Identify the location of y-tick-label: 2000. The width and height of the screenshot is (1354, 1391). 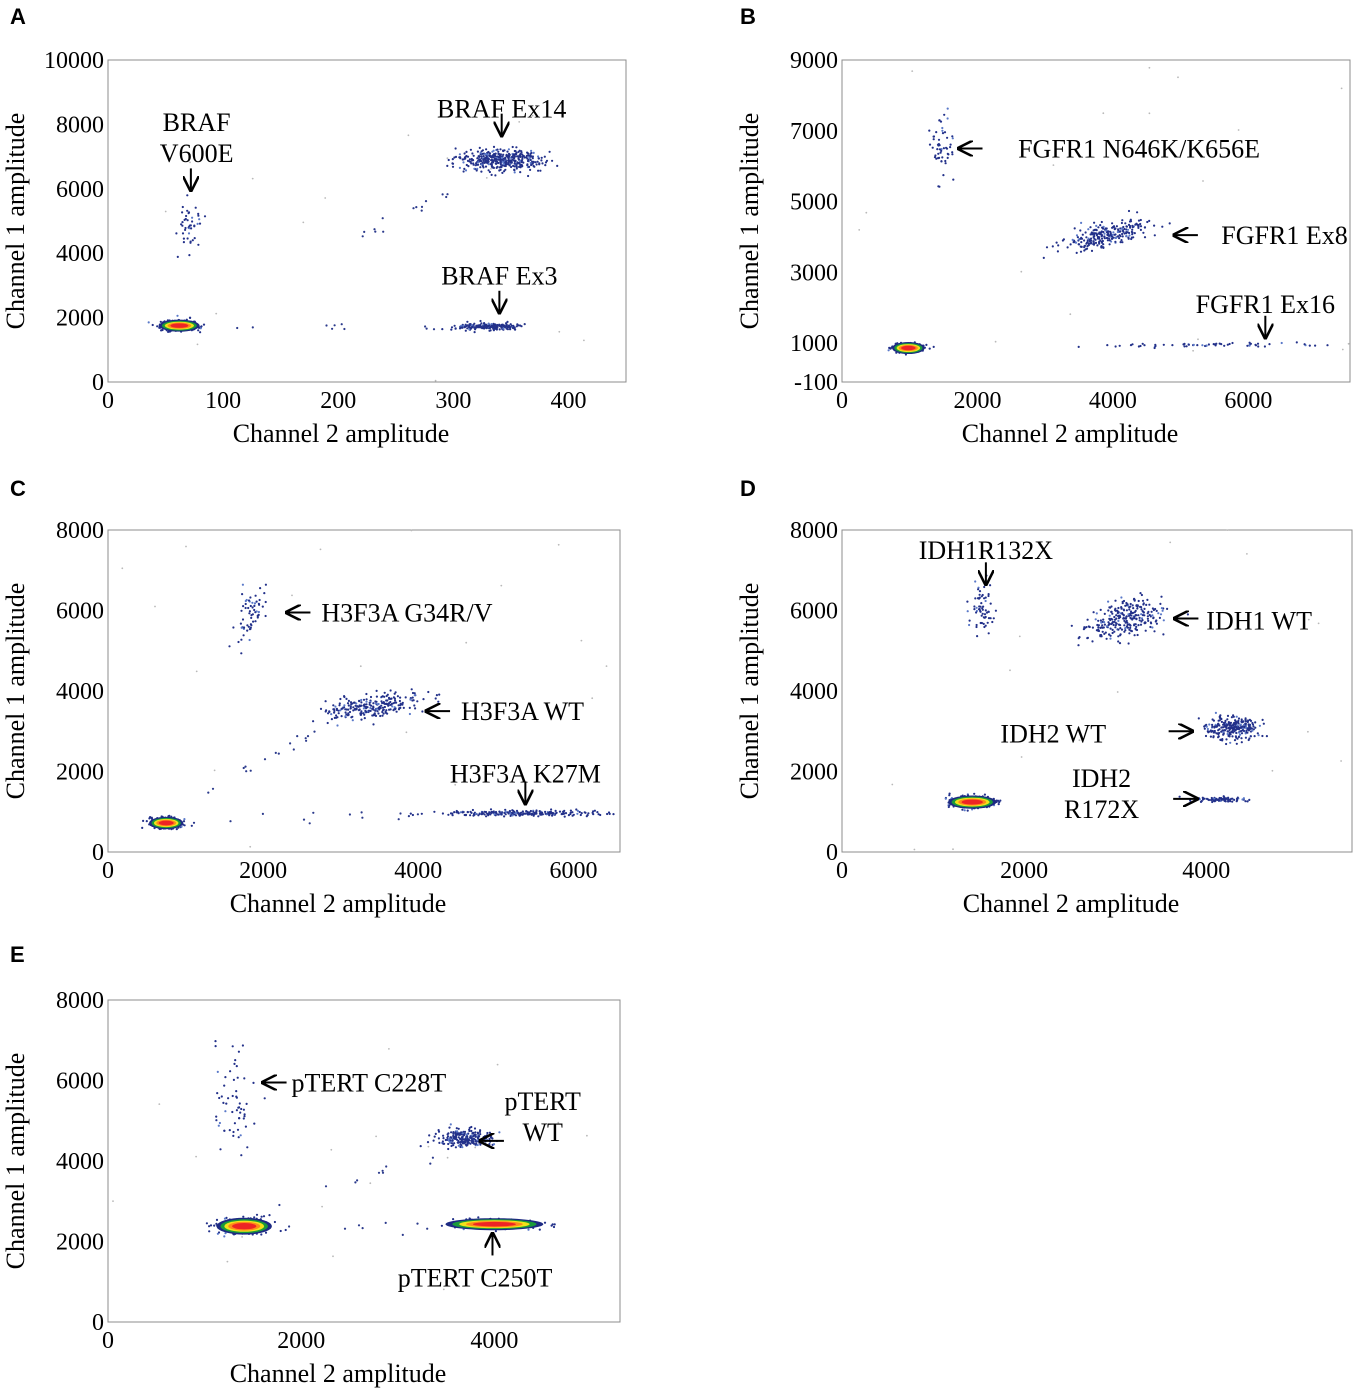
(80, 1243).